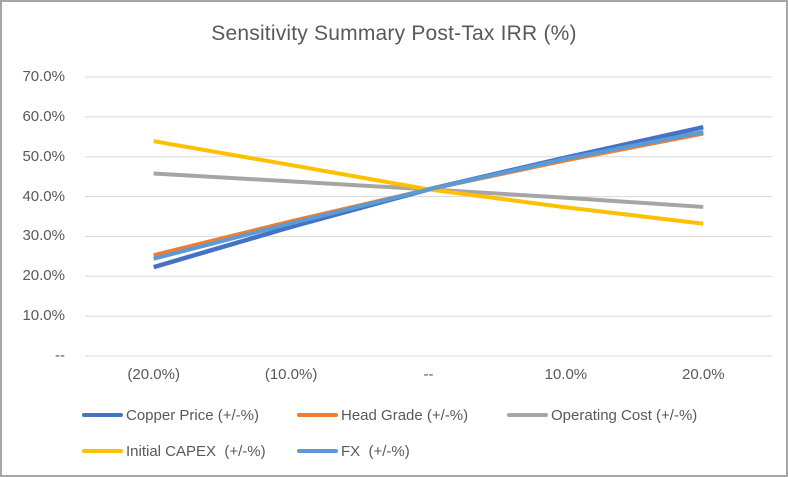 The width and height of the screenshot is (788, 477). I want to click on y-tick-label: 60.0%, so click(43, 116).